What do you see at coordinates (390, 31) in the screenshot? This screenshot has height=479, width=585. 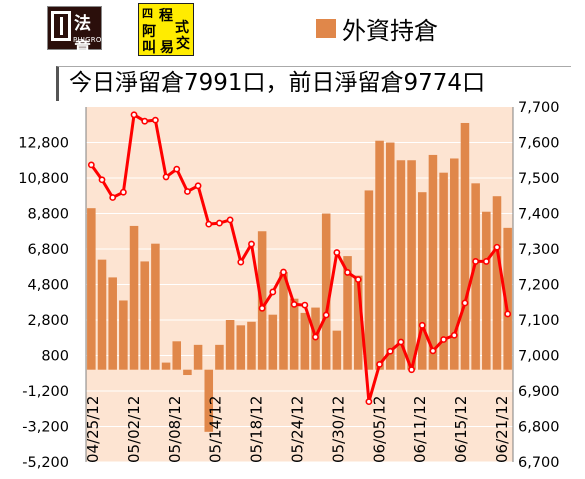 I see `legend-label: 外資持倉` at bounding box center [390, 31].